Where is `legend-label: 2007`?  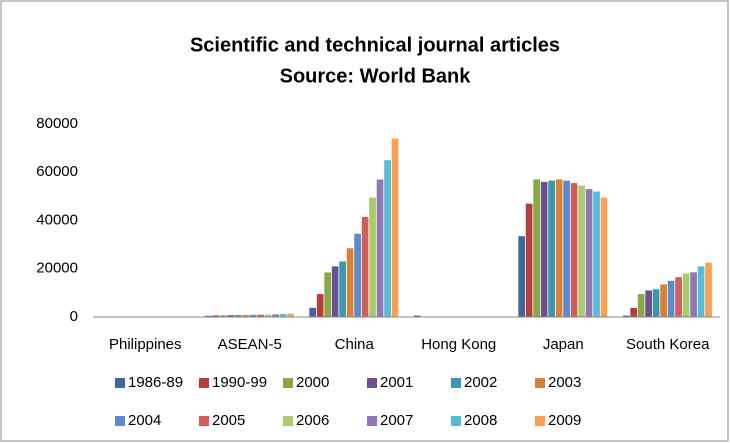
legend-label: 2007 is located at coordinates (396, 420).